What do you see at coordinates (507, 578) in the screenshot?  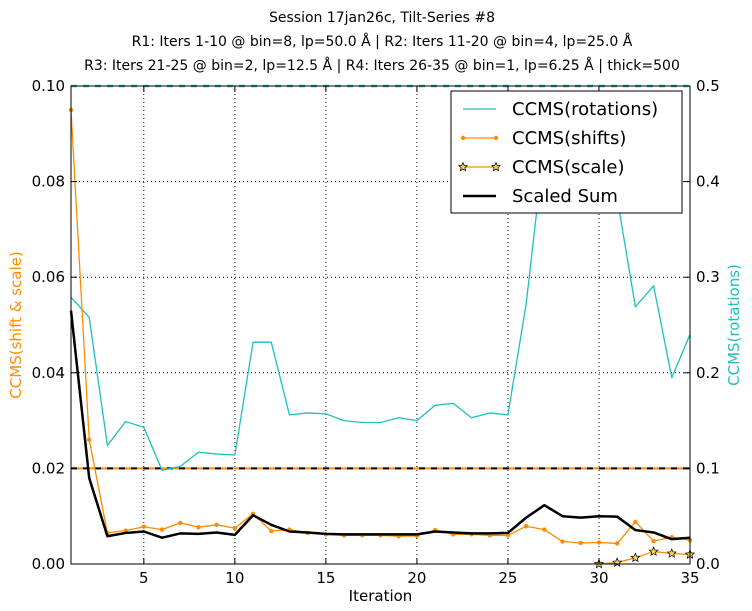 I see `x-tick-label: 25` at bounding box center [507, 578].